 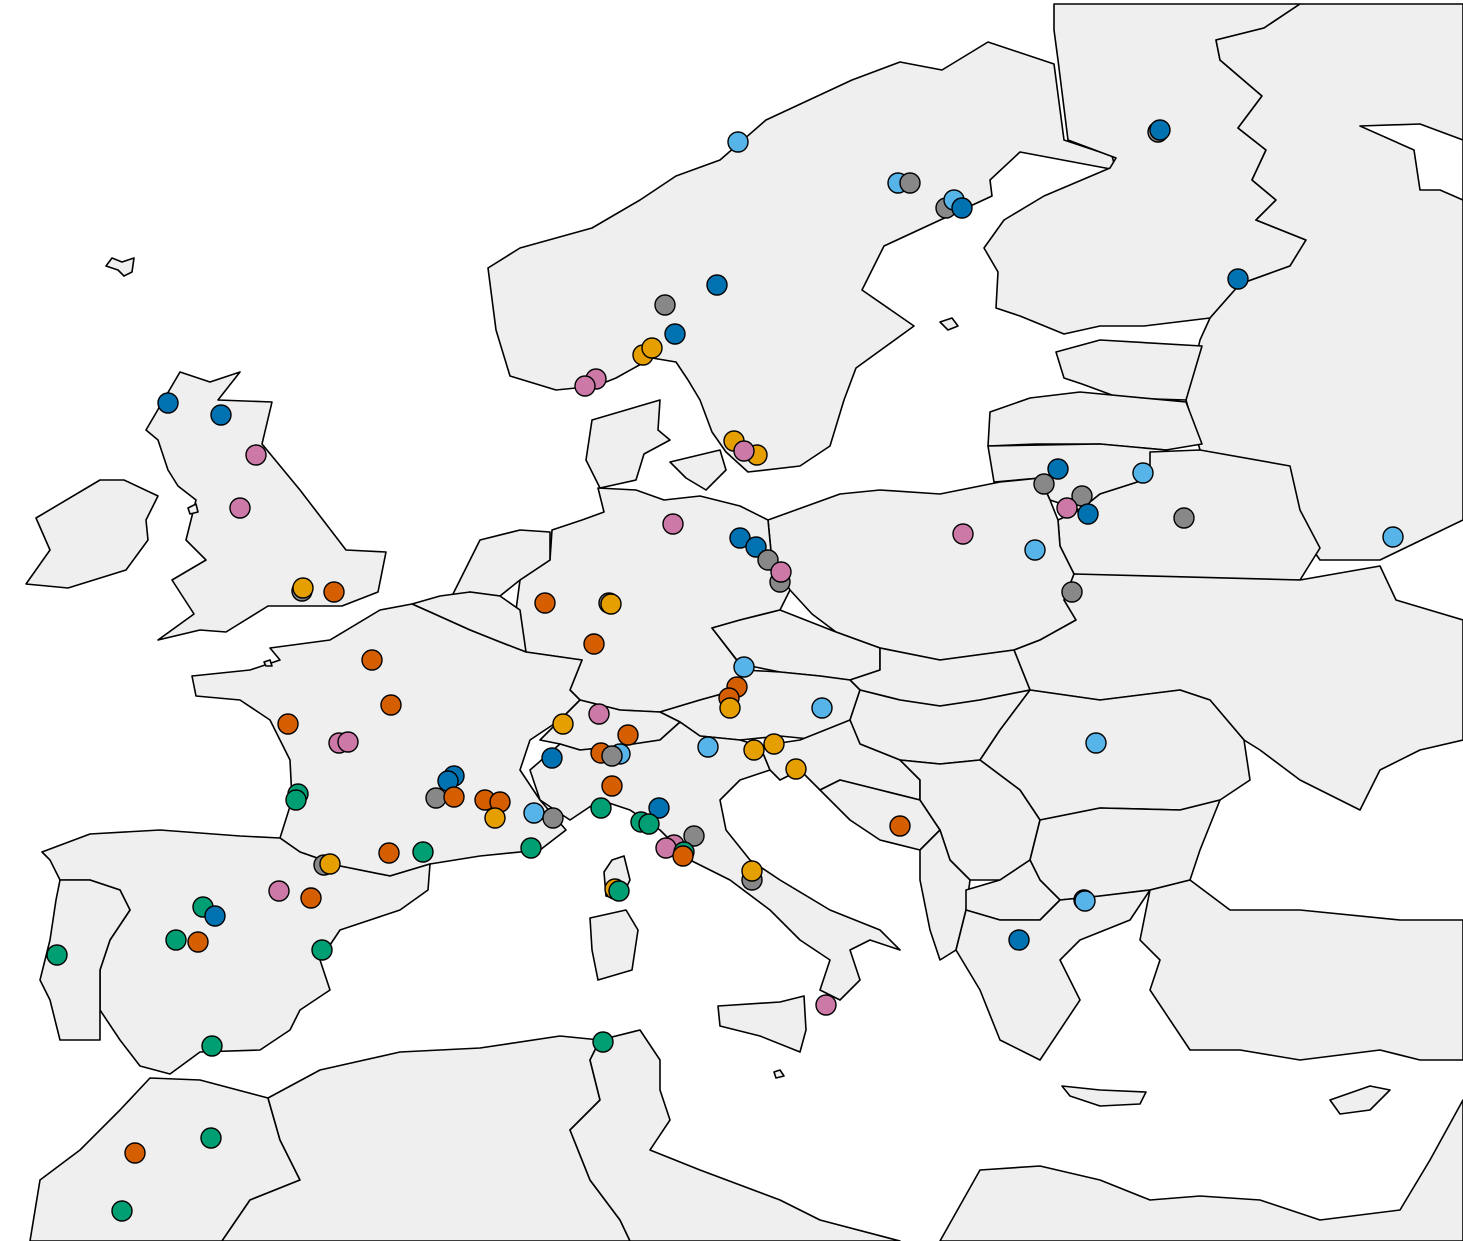 I want to click on cyprus, so click(x=1360, y=1100).